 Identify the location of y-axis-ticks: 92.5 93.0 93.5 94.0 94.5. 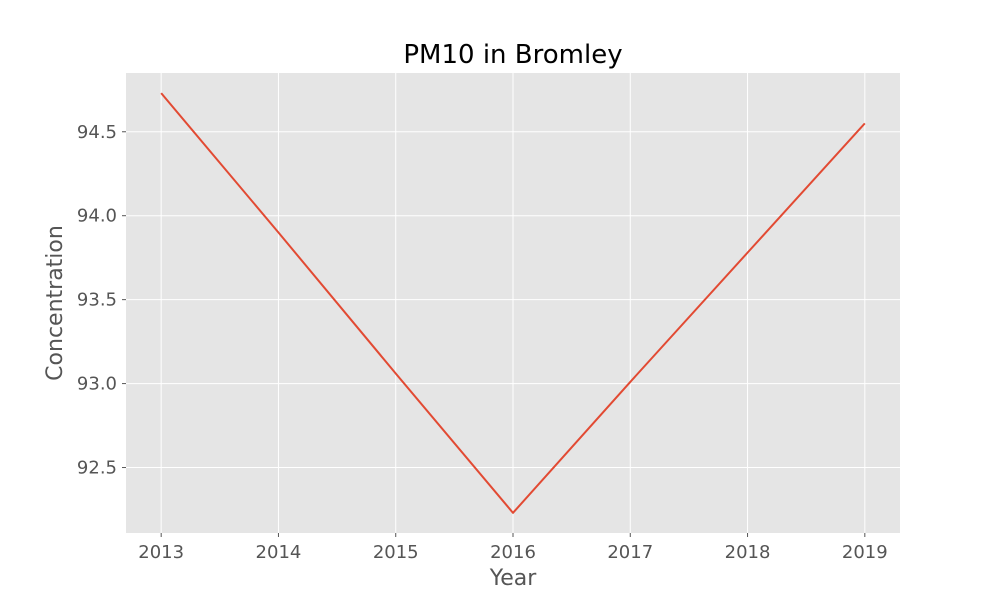
(101, 300).